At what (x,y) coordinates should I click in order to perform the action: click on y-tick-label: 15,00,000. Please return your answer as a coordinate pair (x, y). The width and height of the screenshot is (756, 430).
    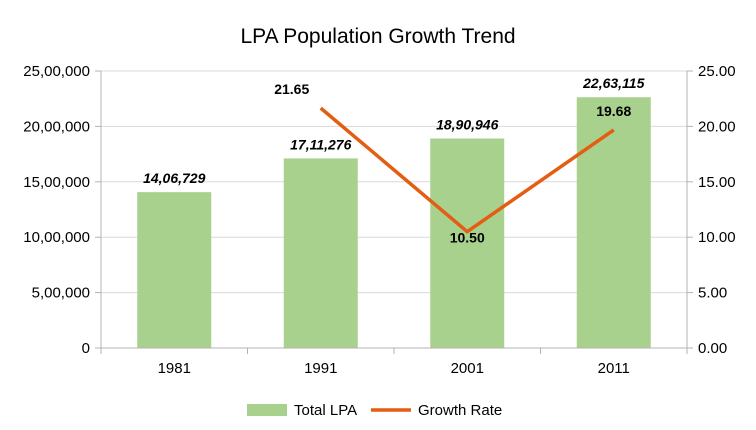
    Looking at the image, I should click on (56, 182).